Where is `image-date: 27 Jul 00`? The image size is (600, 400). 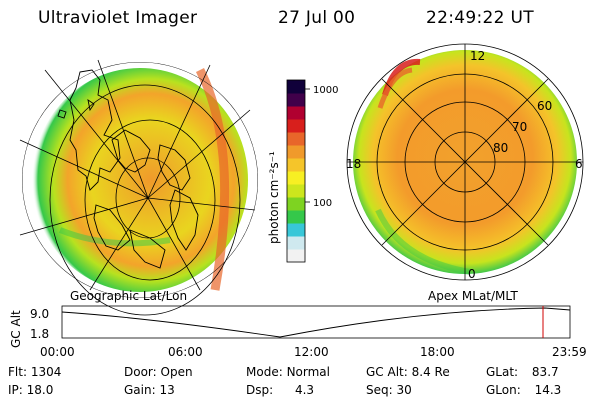 image-date: 27 Jul 00 is located at coordinates (317, 18).